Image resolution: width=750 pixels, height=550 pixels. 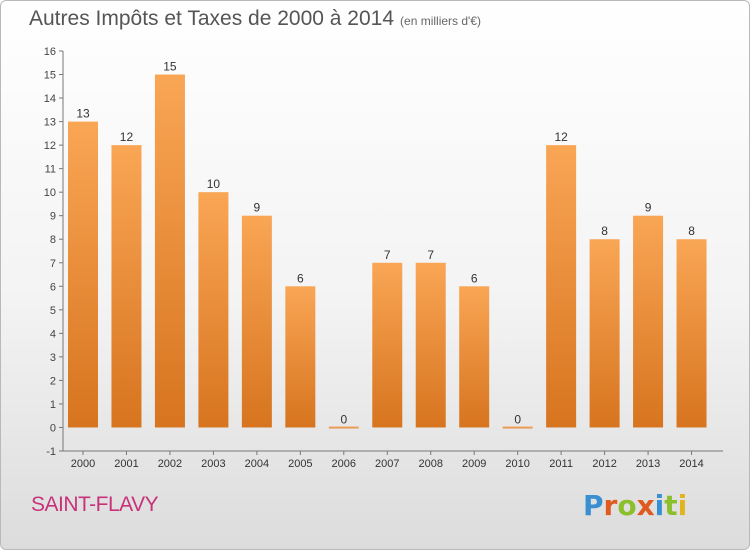 I want to click on x-tick-label: 2006, so click(x=344, y=464).